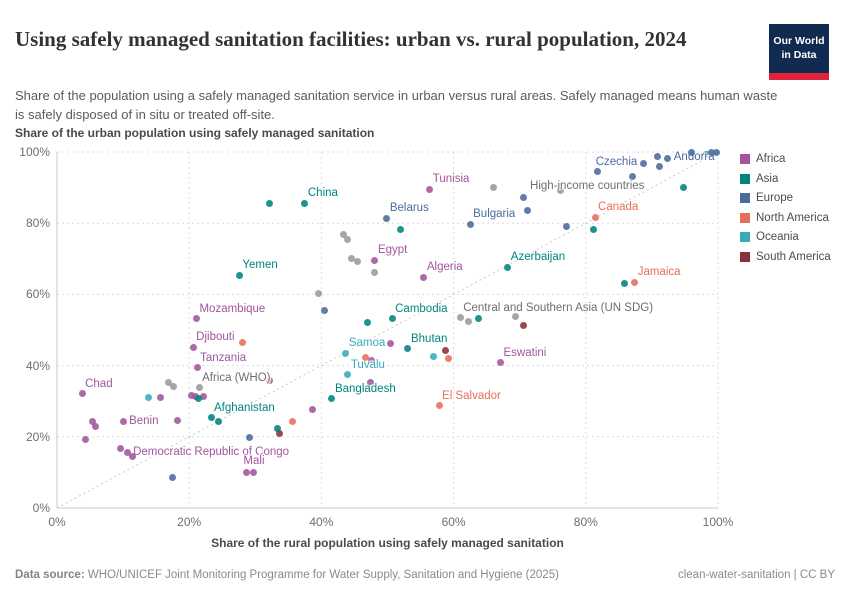  I want to click on legend-item-asia: Asia, so click(785, 179).